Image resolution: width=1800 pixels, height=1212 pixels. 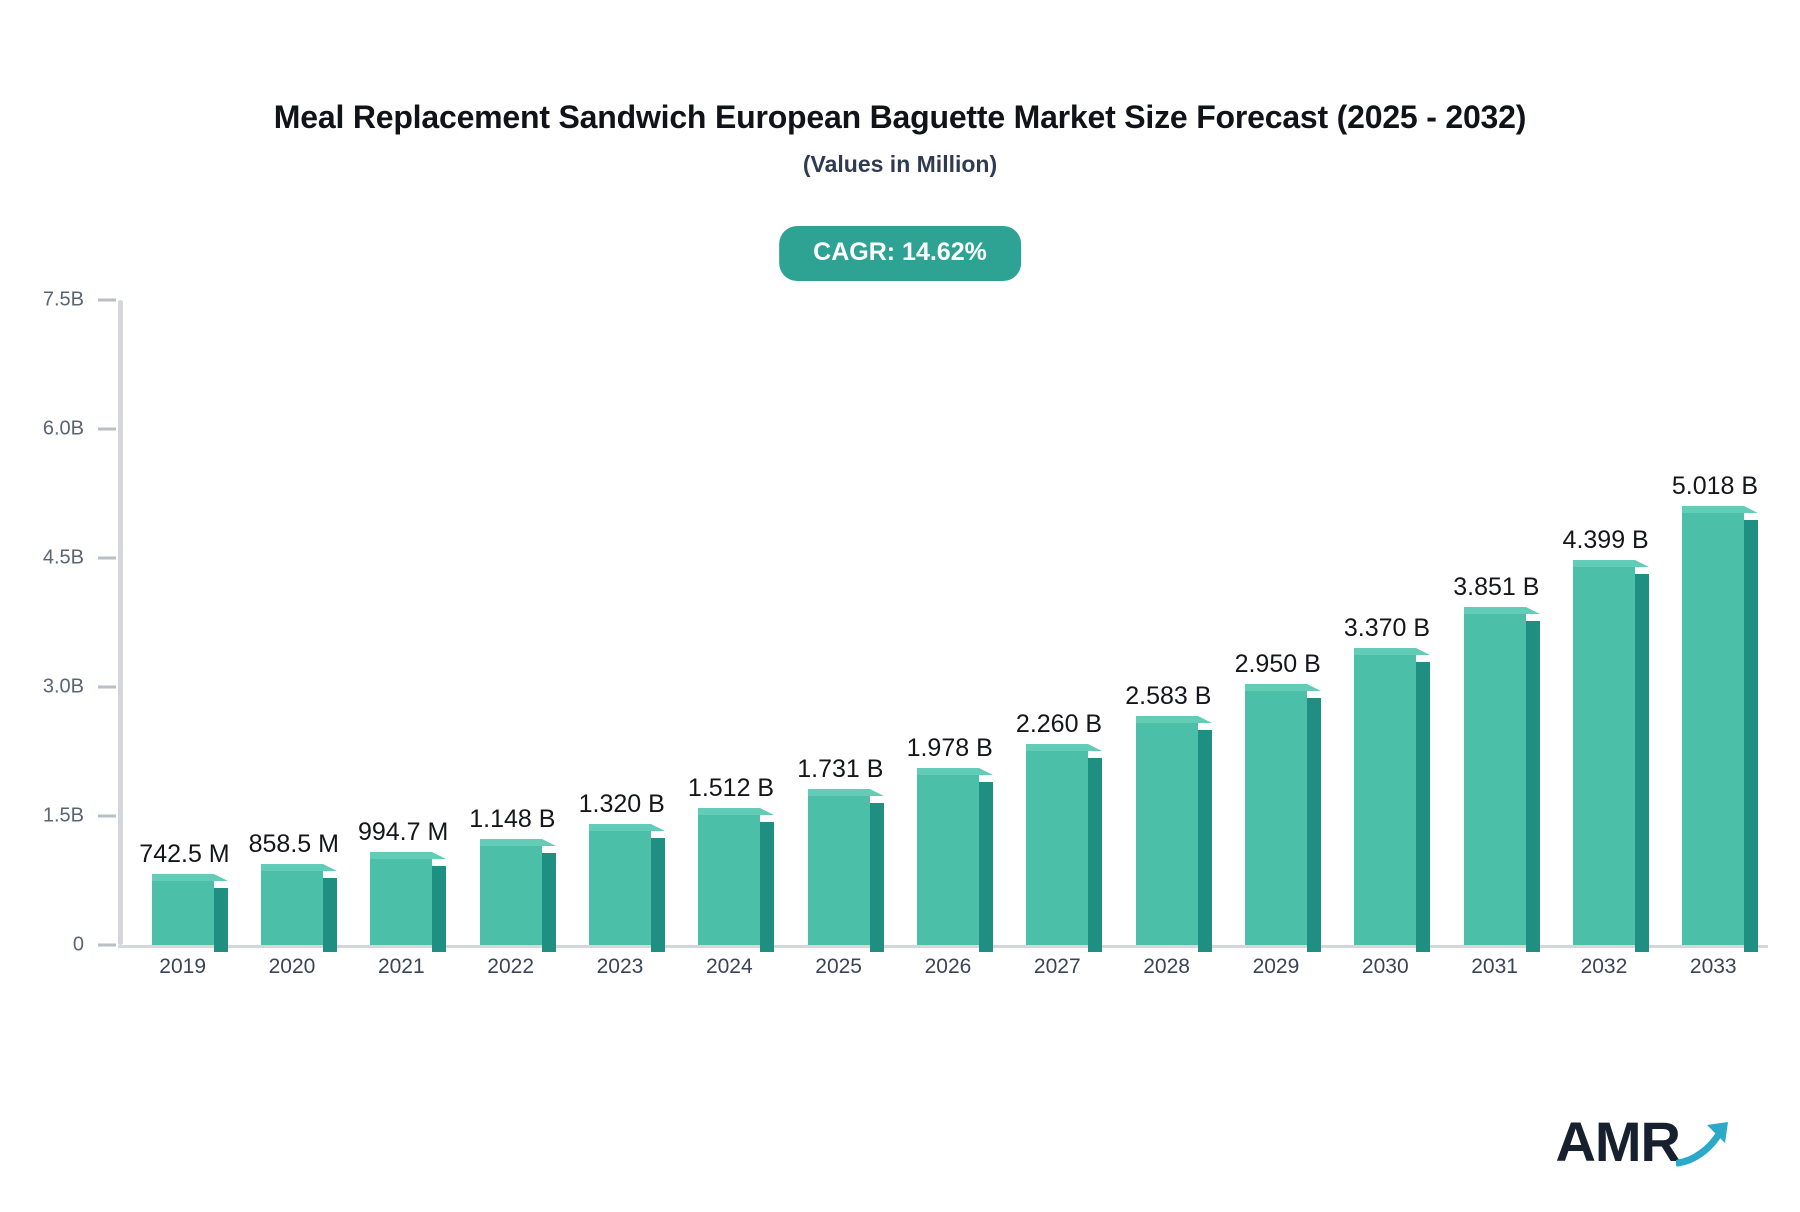 I want to click on bar-value-label: 858.5 M, so click(x=293, y=844).